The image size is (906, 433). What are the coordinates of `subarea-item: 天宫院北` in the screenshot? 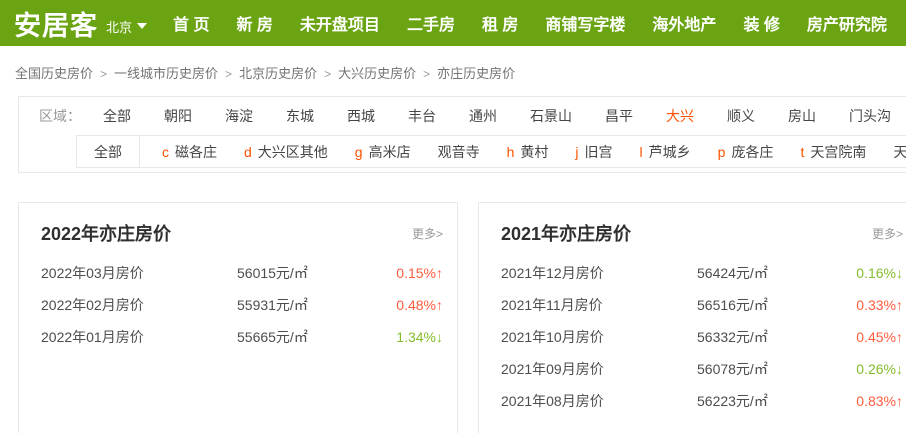 It's located at (899, 151).